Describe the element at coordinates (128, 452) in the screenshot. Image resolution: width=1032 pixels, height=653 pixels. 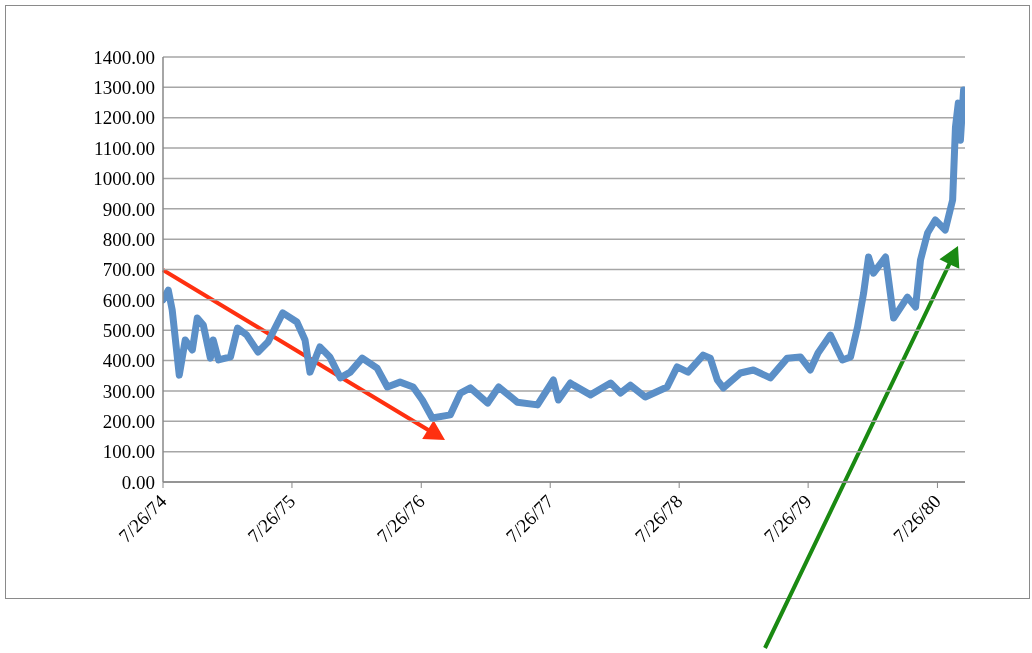
I see `y-tick-label: 100.00` at that location.